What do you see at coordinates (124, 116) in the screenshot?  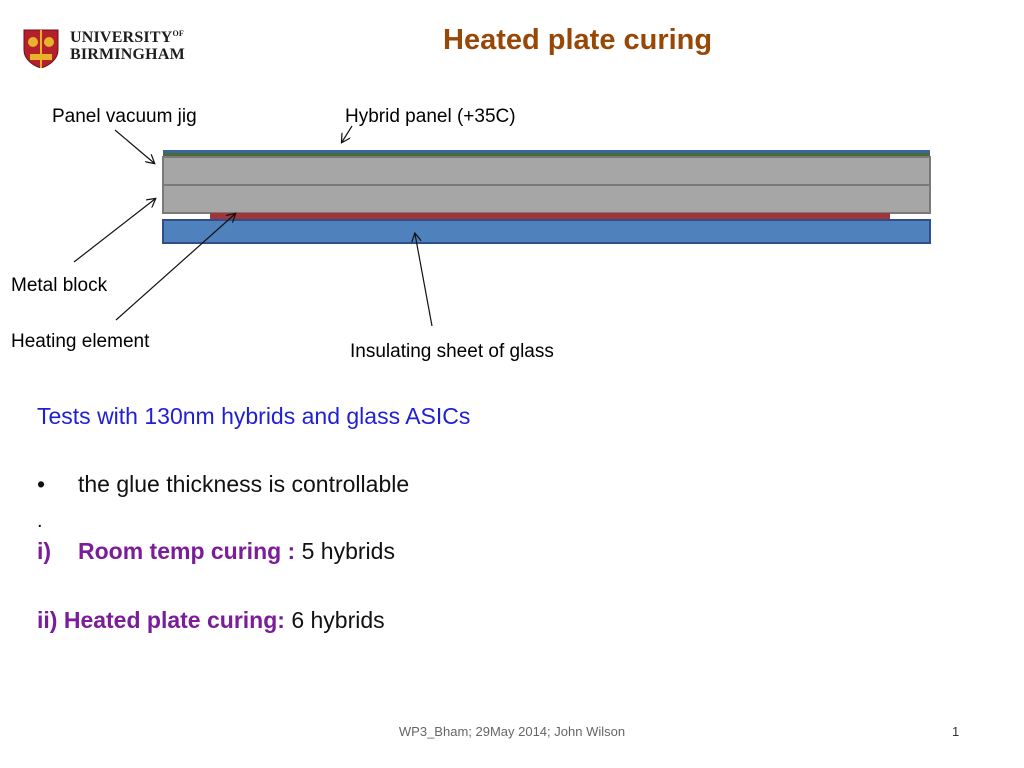 I see `label-panel-vacuum-jig: Panel vacuum jig` at bounding box center [124, 116].